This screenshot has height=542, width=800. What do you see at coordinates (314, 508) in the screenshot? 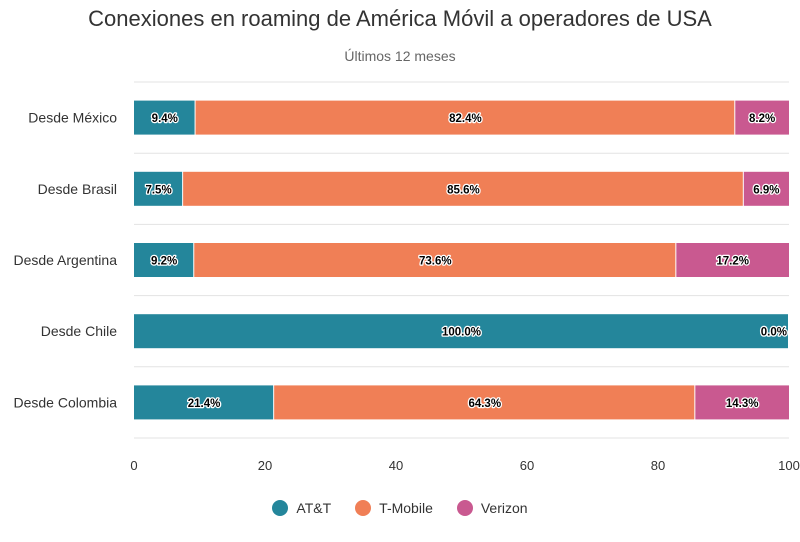
I see `legend-label-att: AT&T` at bounding box center [314, 508].